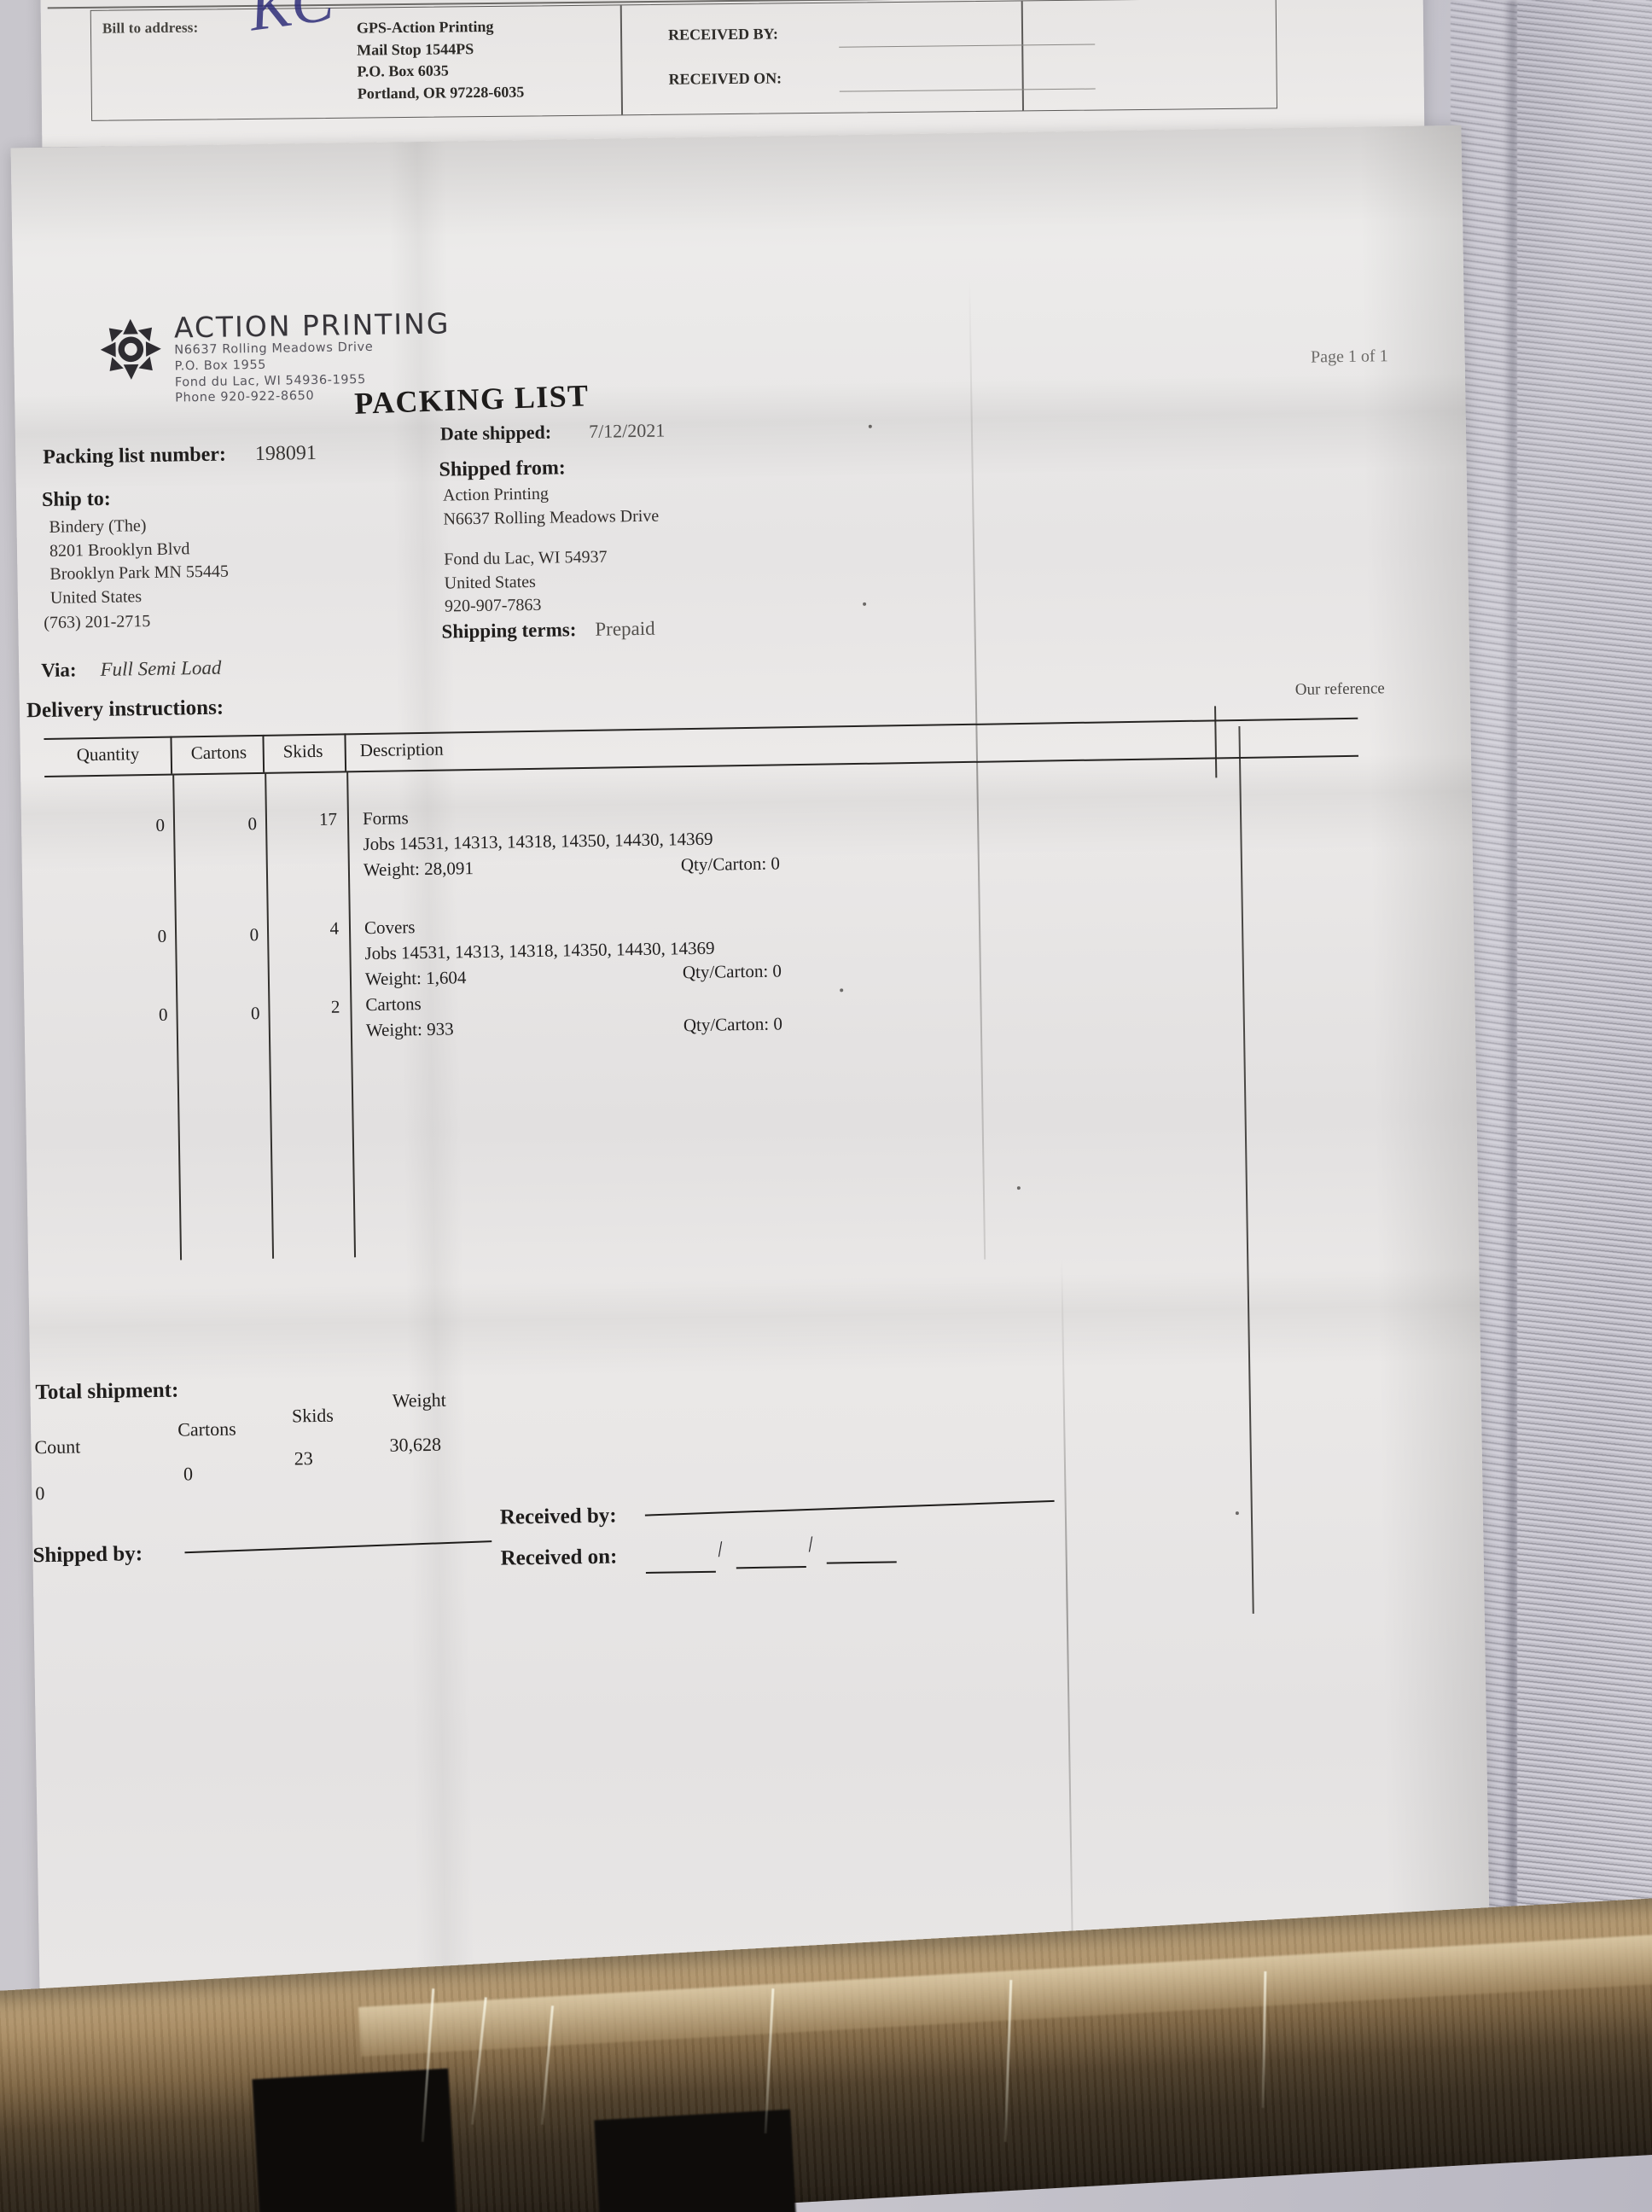 This screenshot has height=2212, width=1652. I want to click on date-shipped-value: 7/12/2021, so click(627, 430).